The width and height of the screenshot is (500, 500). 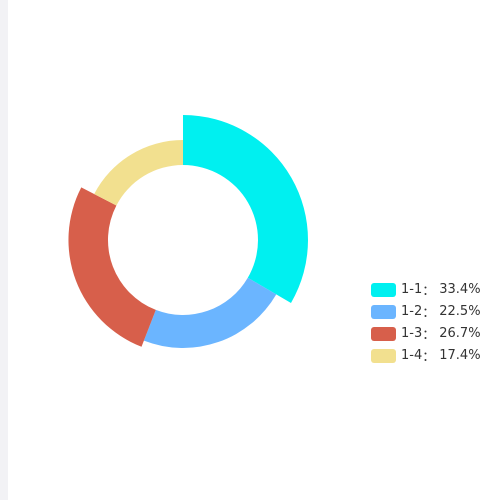 I want to click on legend-item: 1-4： 17.4%, so click(x=433, y=356).